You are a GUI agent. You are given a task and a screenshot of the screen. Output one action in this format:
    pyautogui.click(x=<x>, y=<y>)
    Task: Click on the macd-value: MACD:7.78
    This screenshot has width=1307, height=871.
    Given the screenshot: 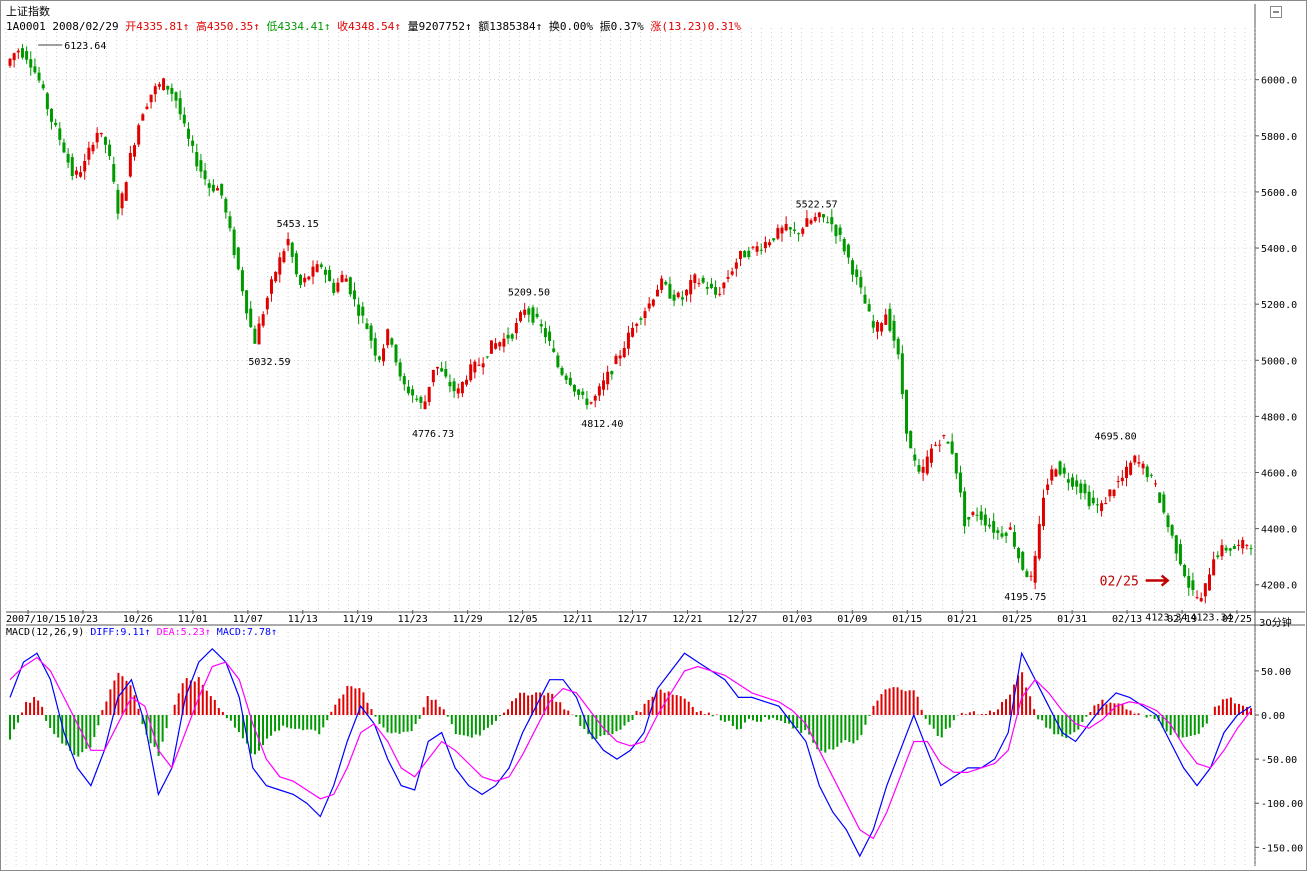 What is the action you would take?
    pyautogui.click(x=243, y=632)
    